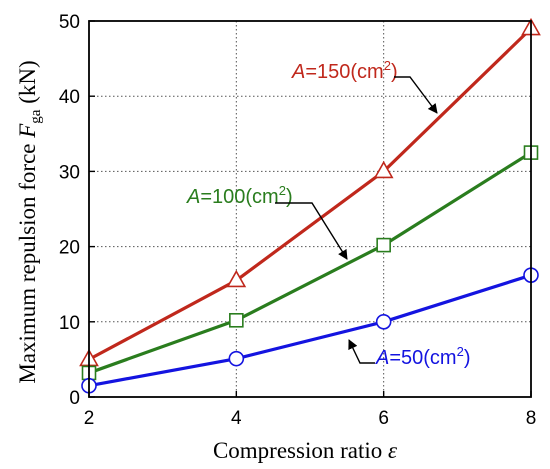 Image resolution: width=550 pixels, height=469 pixels. Describe the element at coordinates (344, 70) in the screenshot. I see `series-annotation-label: A=150(cm2)` at that location.